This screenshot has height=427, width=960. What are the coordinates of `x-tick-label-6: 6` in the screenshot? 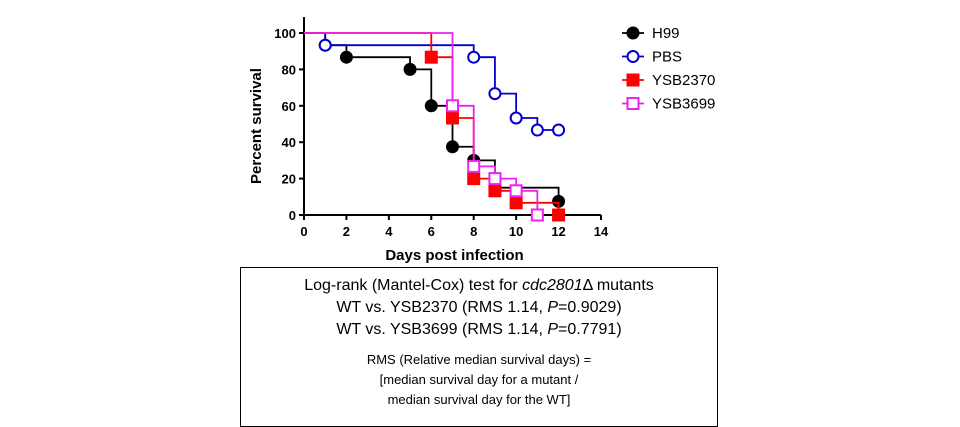 It's located at (431, 231).